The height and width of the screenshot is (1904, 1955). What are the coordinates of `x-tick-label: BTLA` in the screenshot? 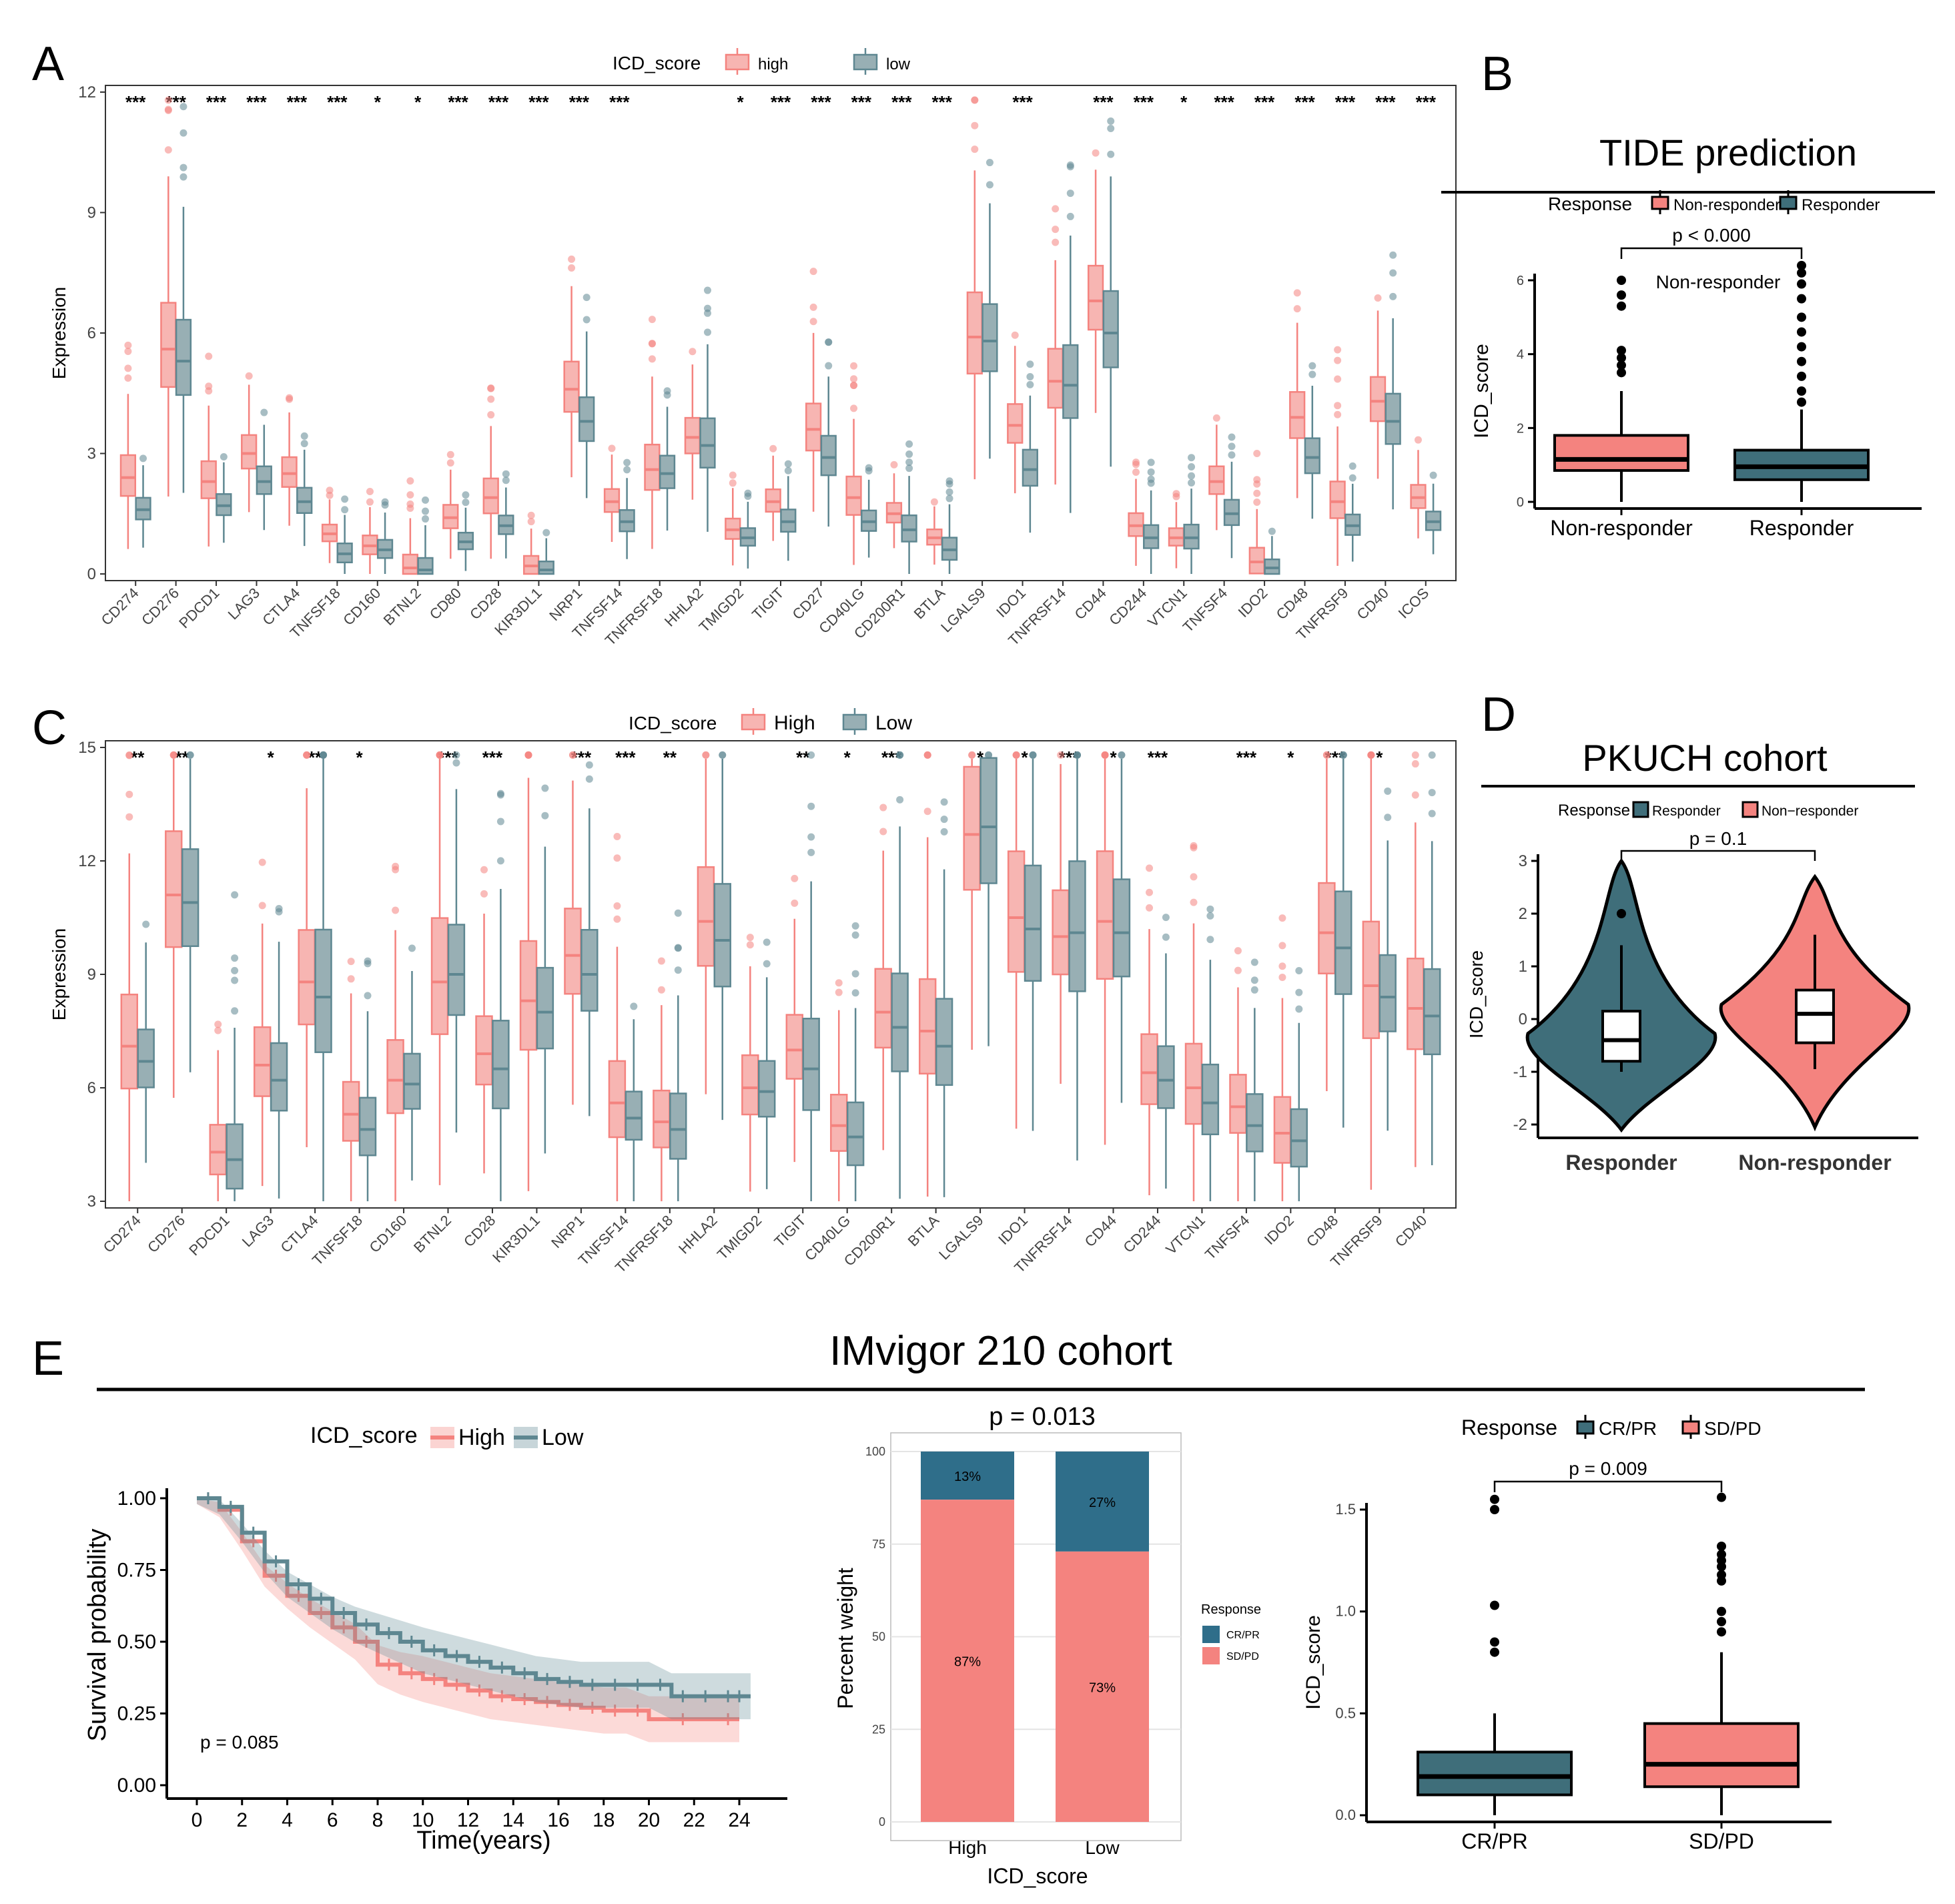 It's located at (924, 1231).